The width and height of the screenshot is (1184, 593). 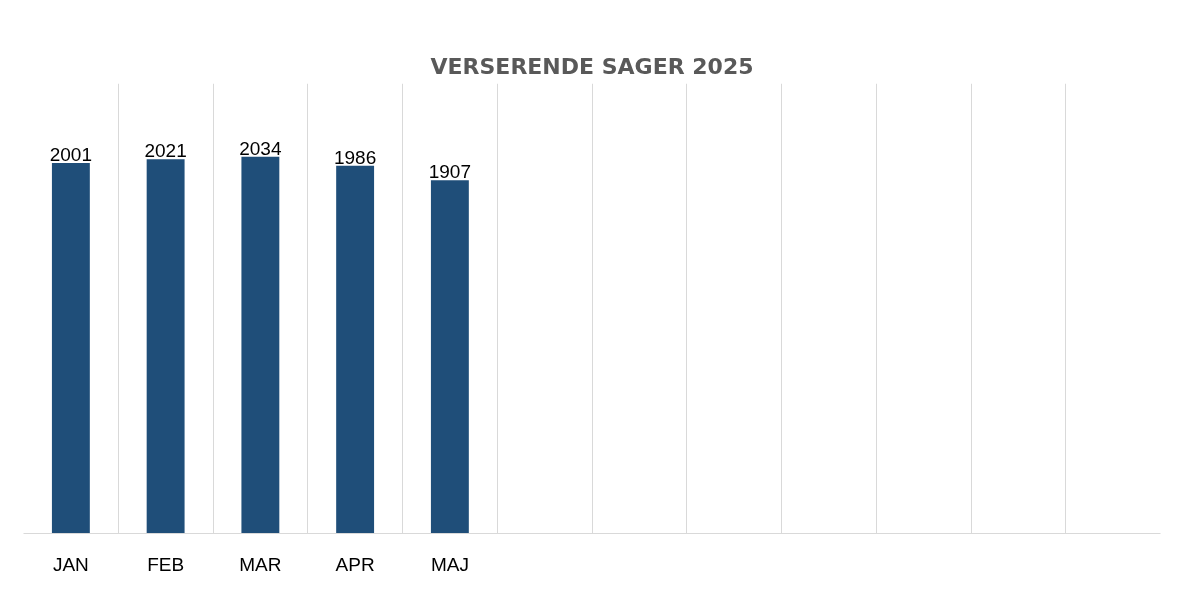 I want to click on x-tick-label: MAR, so click(x=260, y=564).